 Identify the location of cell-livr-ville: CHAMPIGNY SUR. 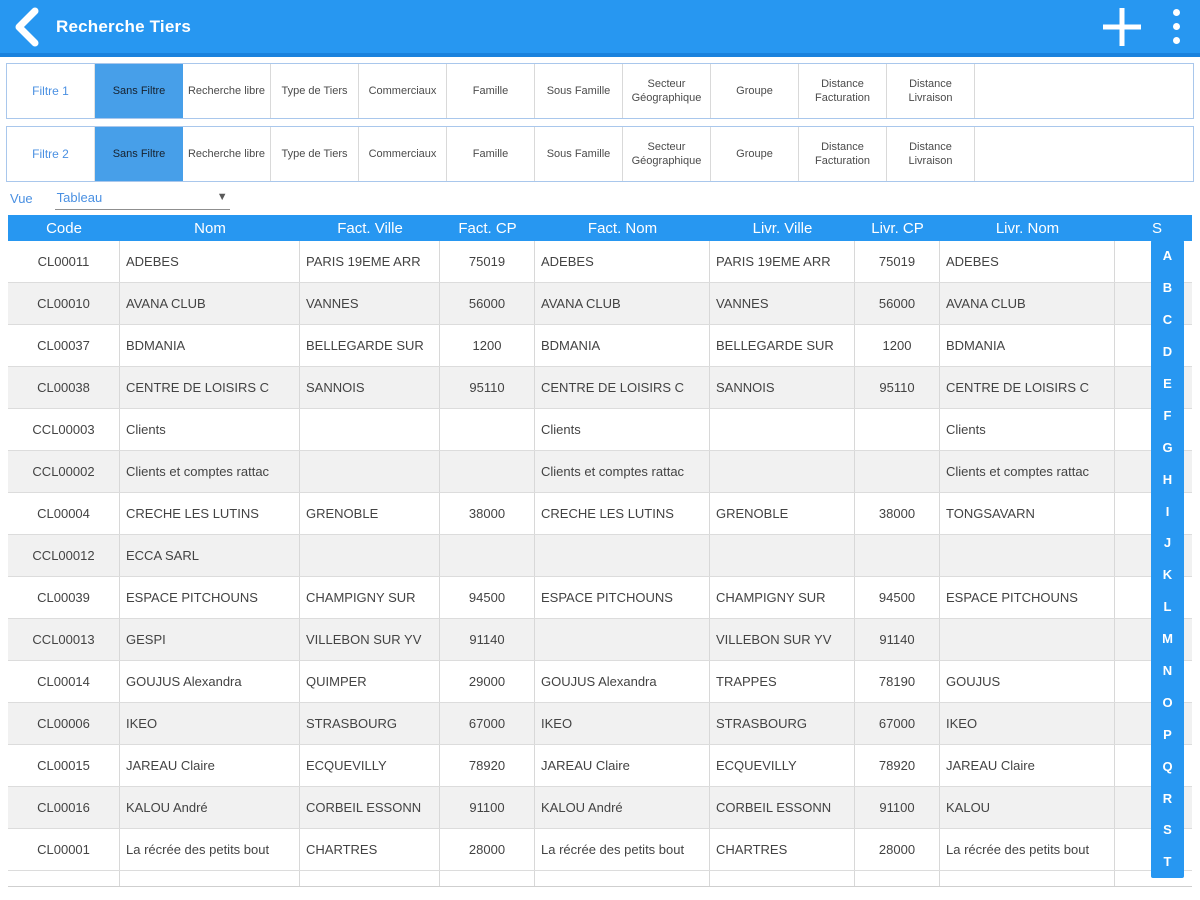
(782, 597).